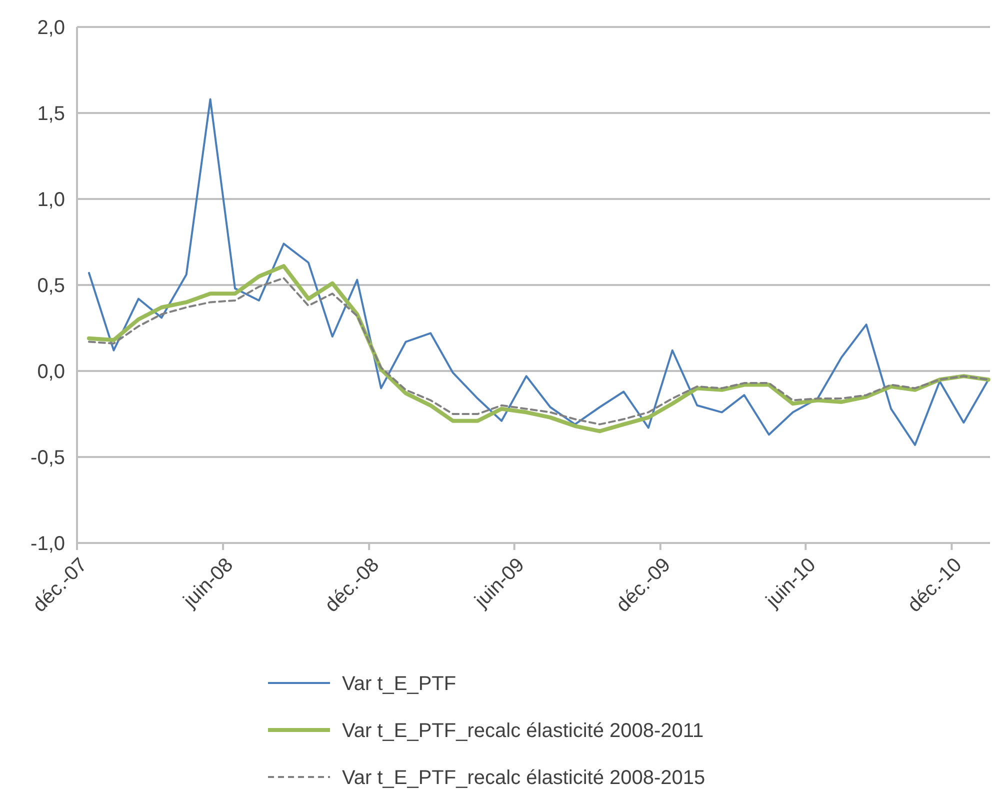  What do you see at coordinates (399, 684) in the screenshot?
I see `legend-label: Var t_E_PTF` at bounding box center [399, 684].